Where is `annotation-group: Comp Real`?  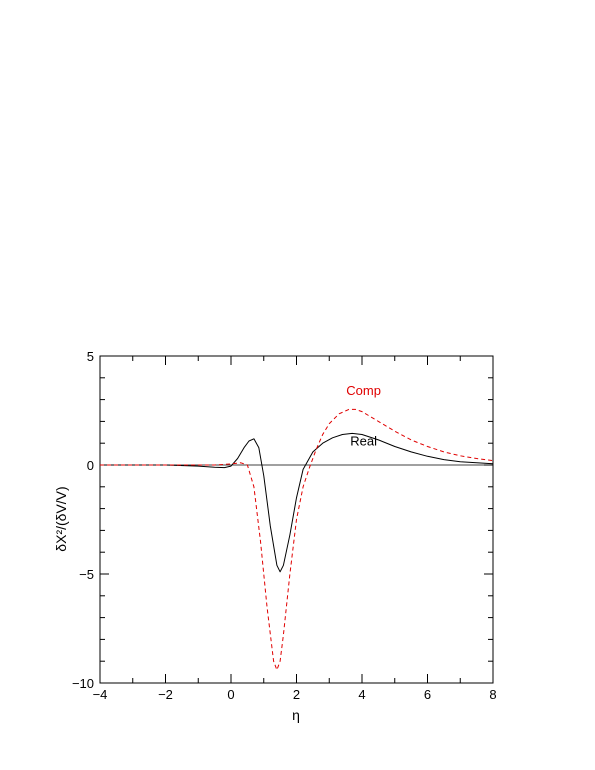
annotation-group: Comp Real is located at coordinates (363, 415).